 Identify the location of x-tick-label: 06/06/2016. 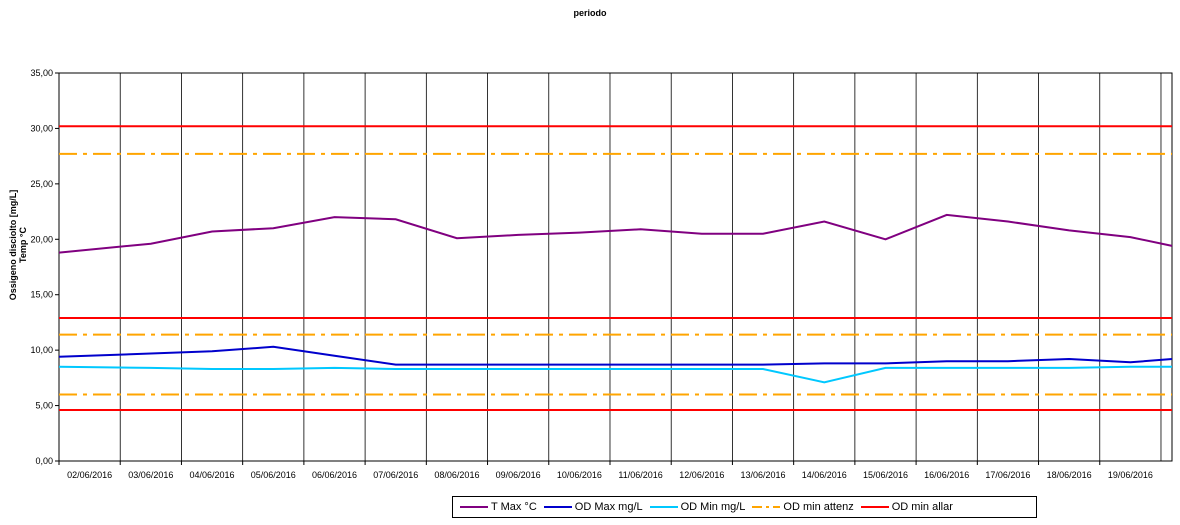
(334, 475).